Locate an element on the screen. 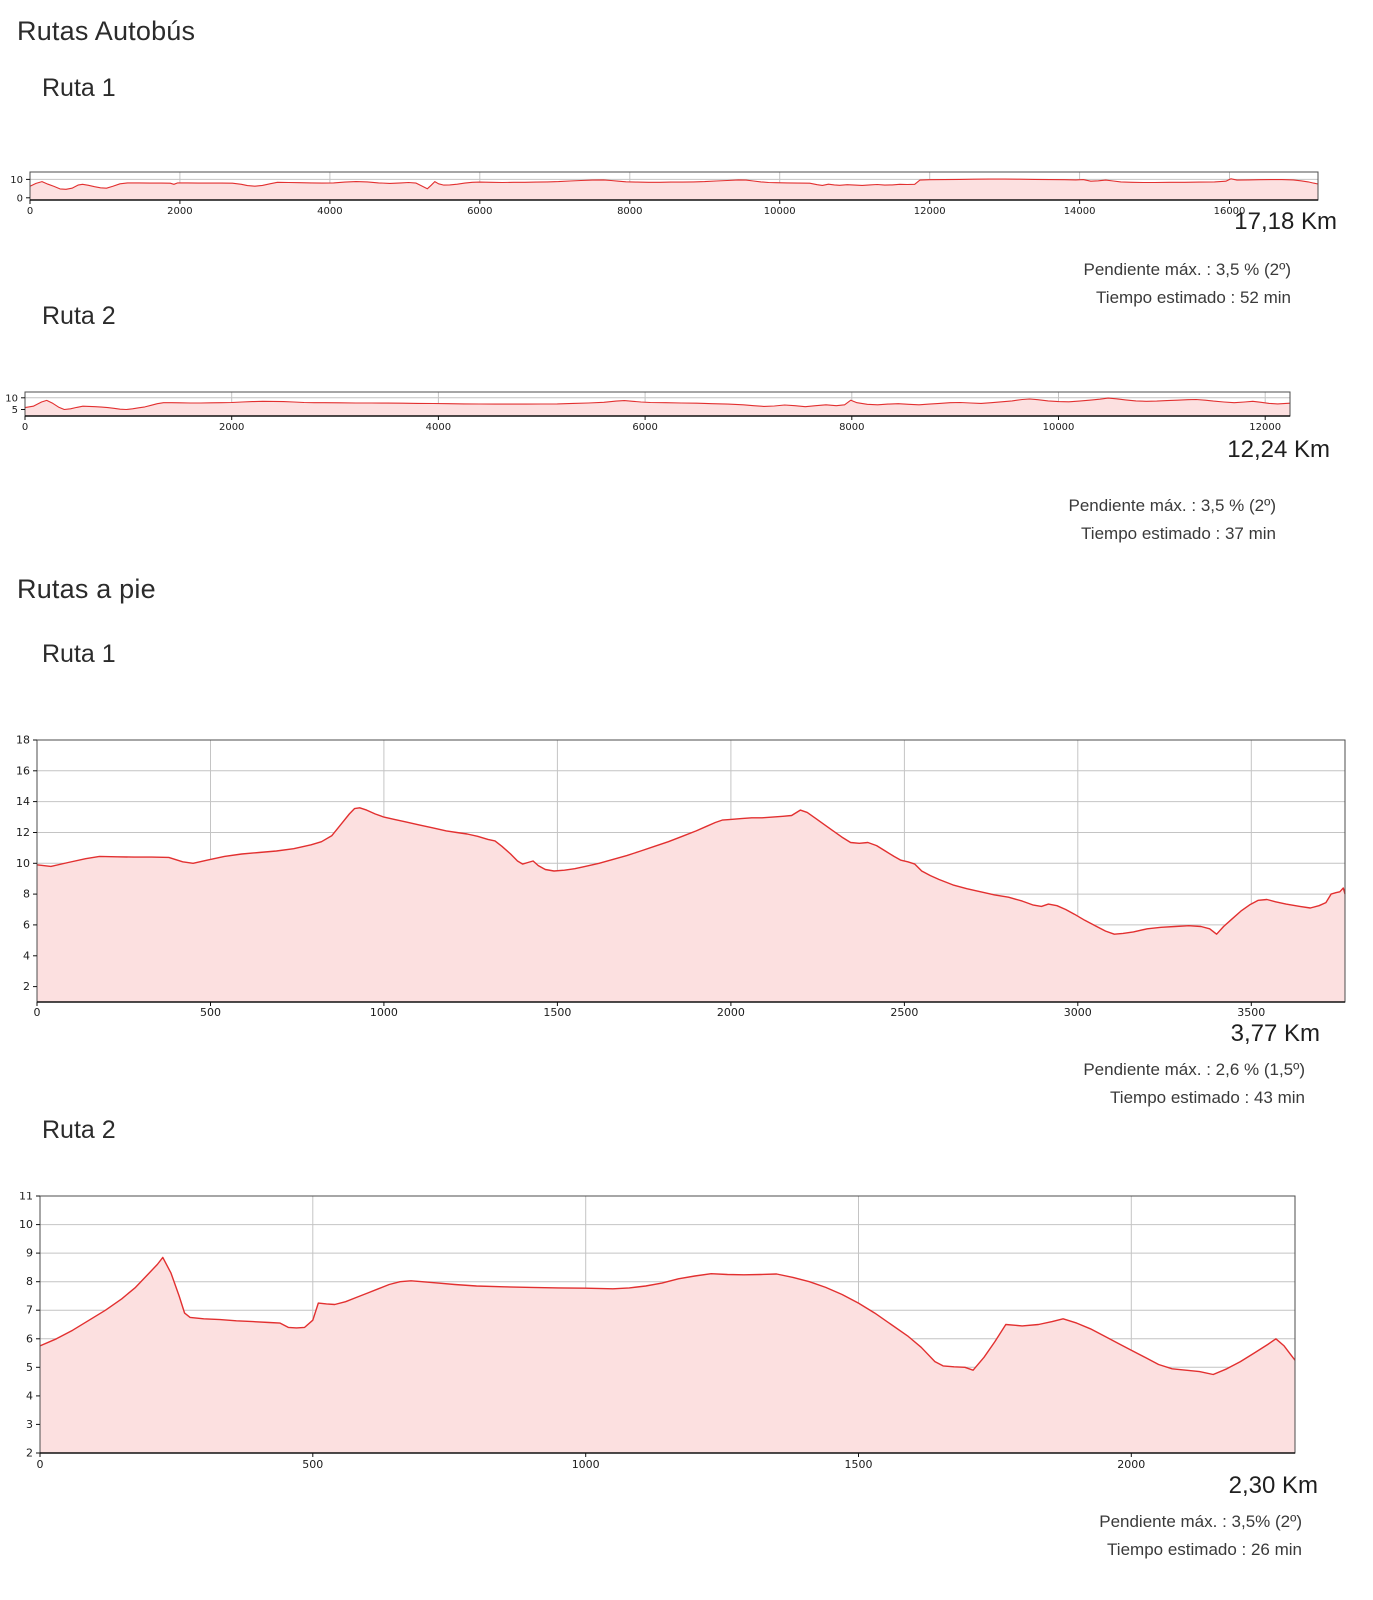 Image resolution: width=1373 pixels, height=1600 pixels. svg-text: 16 is located at coordinates (23, 770).